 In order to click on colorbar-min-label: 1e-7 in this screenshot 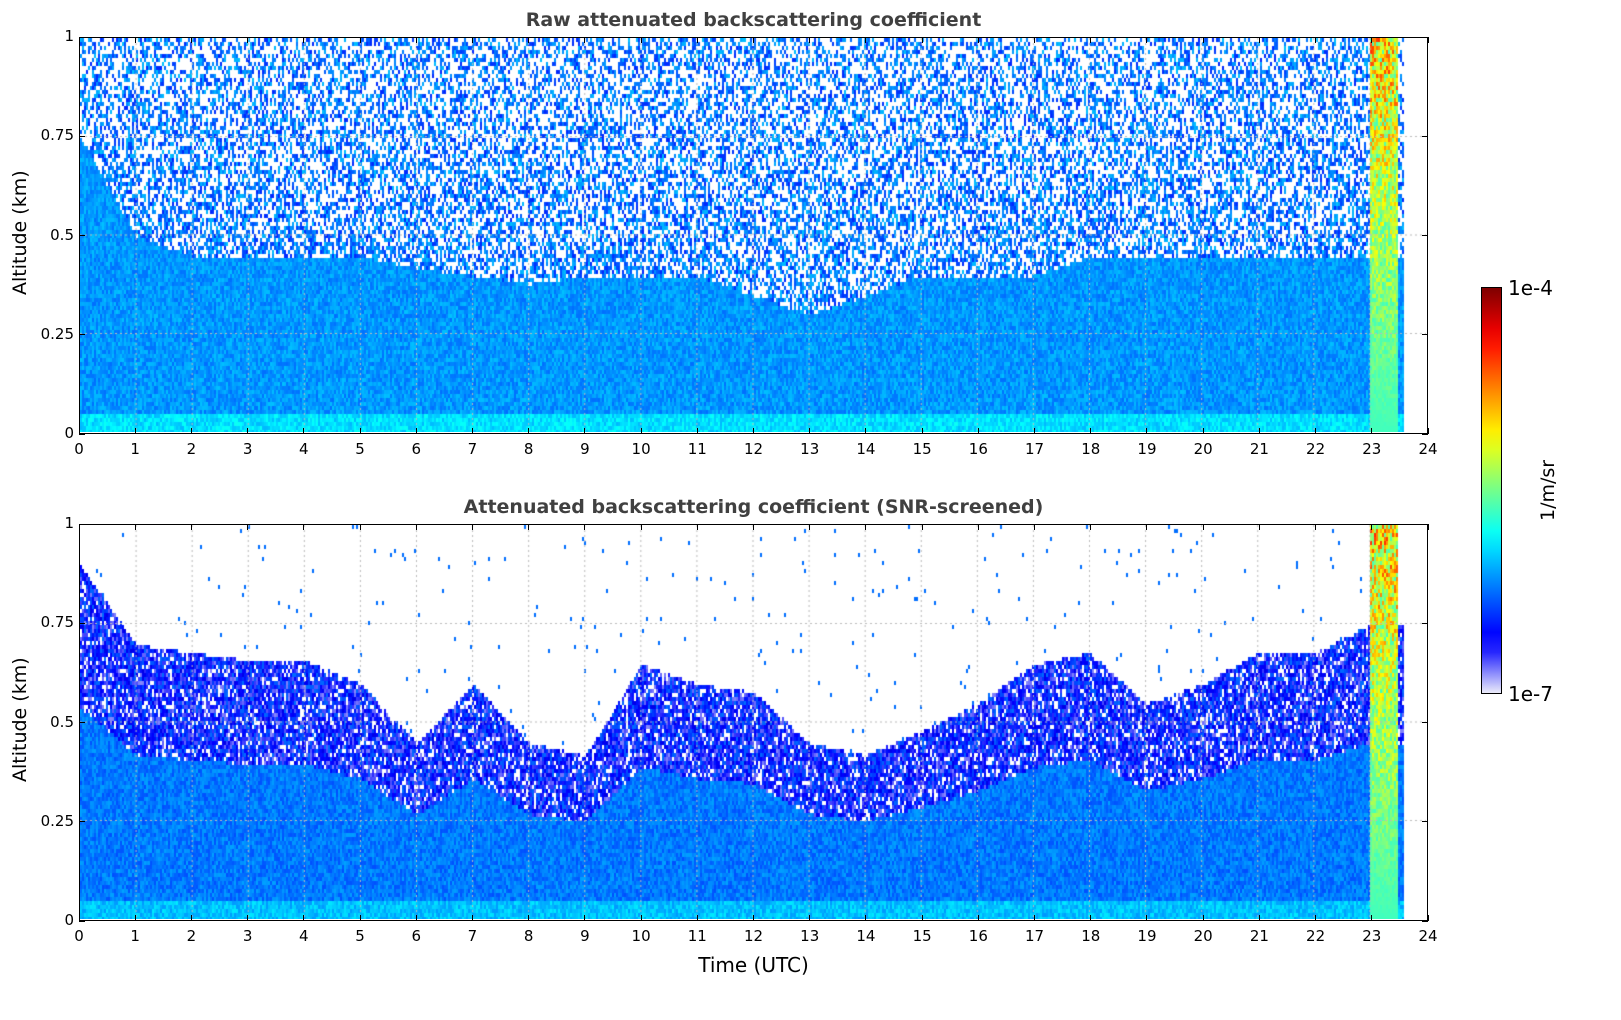, I will do `click(1530, 694)`.